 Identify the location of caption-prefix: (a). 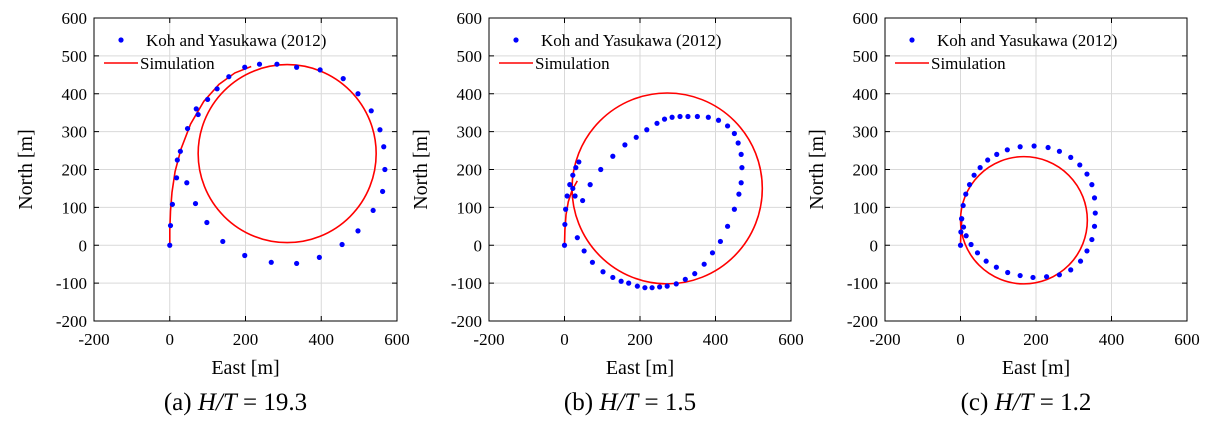
(181, 402).